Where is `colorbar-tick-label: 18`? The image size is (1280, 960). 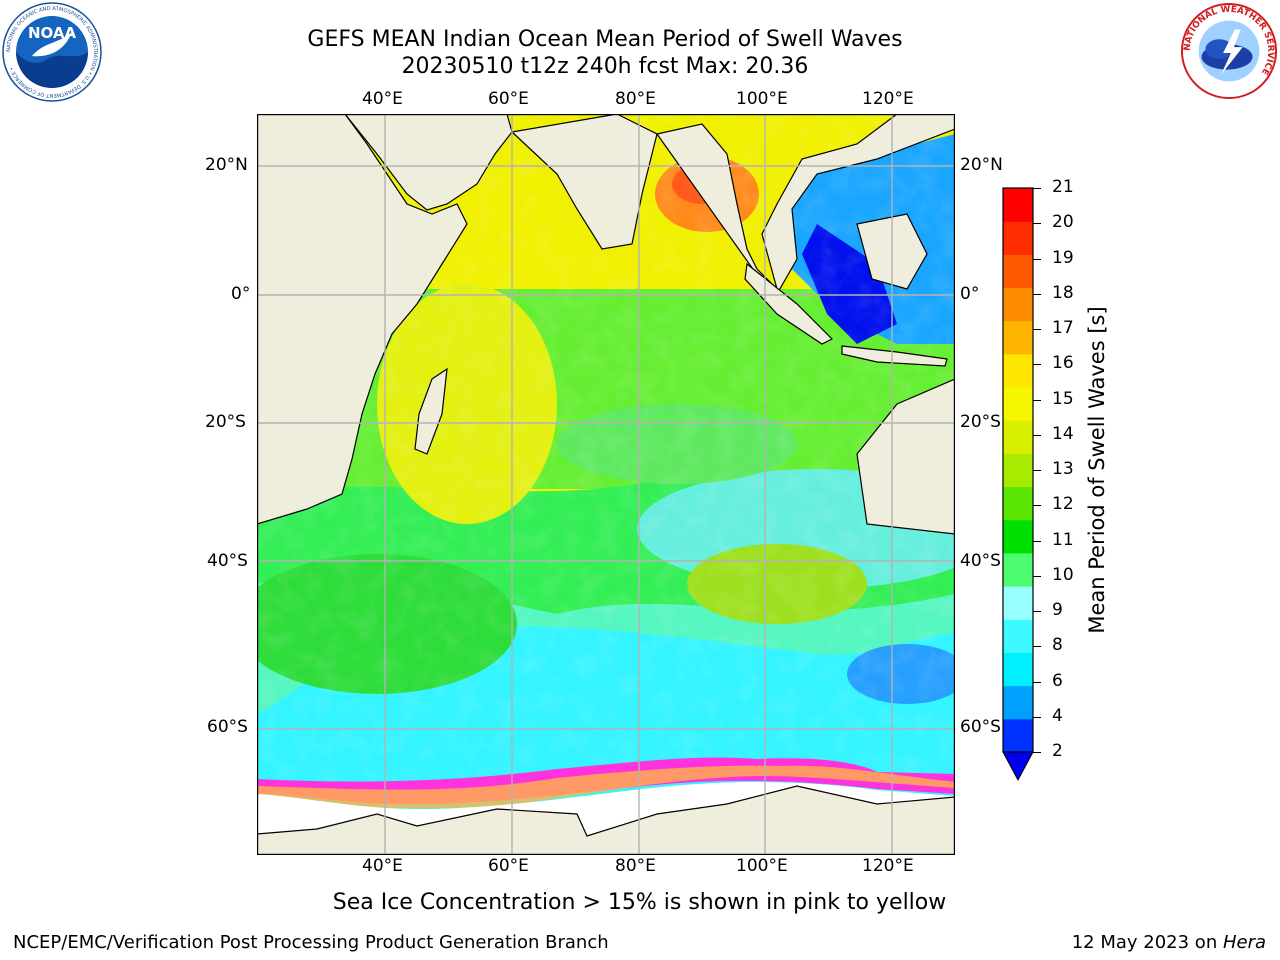 colorbar-tick-label: 18 is located at coordinates (1063, 292).